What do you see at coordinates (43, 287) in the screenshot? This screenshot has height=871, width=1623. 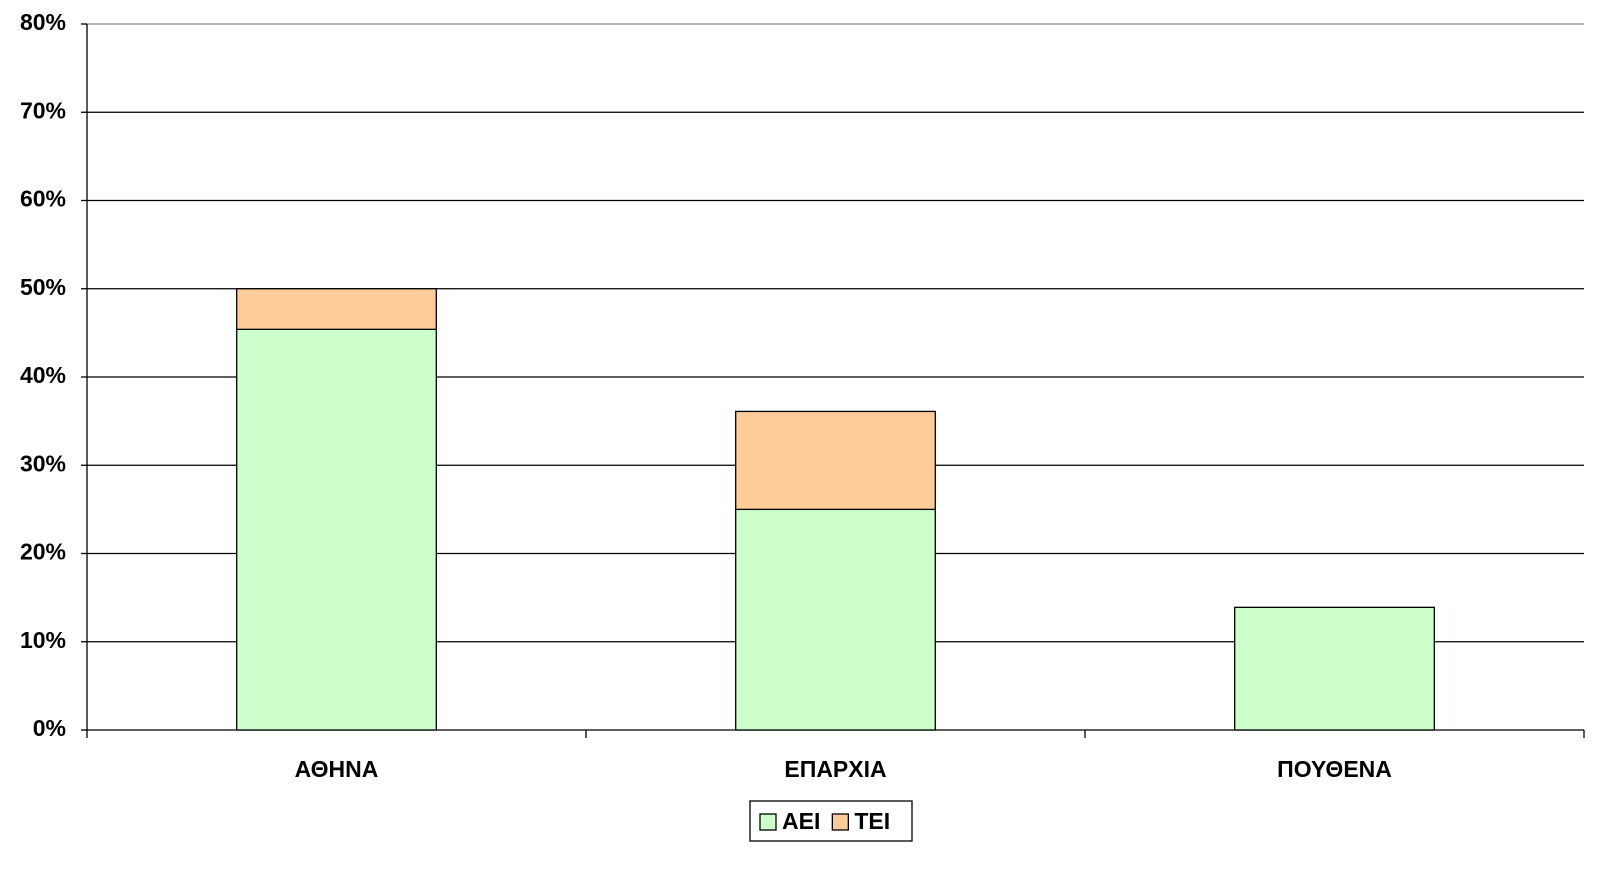 I see `y-tick-label: 50%` at bounding box center [43, 287].